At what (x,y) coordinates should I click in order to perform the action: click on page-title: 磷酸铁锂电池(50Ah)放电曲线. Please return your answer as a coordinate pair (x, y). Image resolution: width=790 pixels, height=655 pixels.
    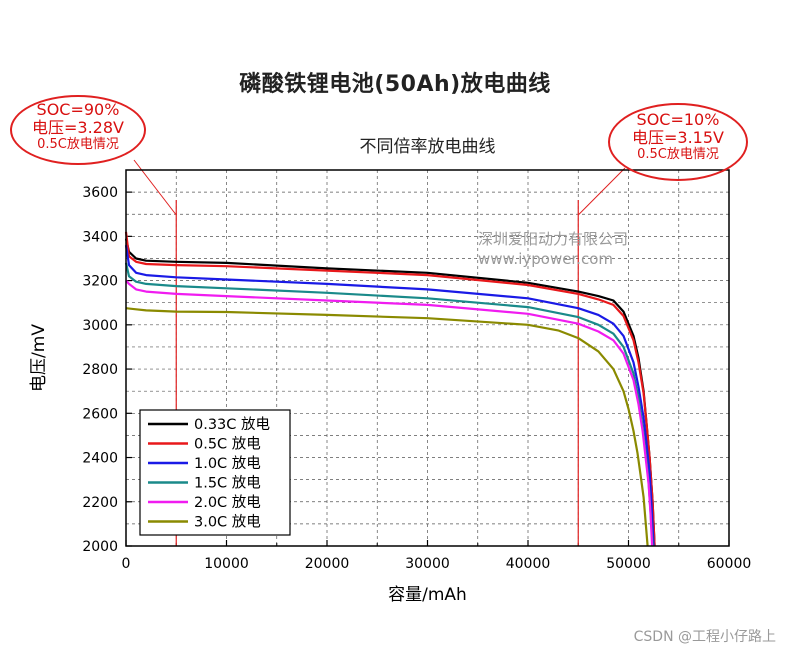
    Looking at the image, I should click on (395, 84).